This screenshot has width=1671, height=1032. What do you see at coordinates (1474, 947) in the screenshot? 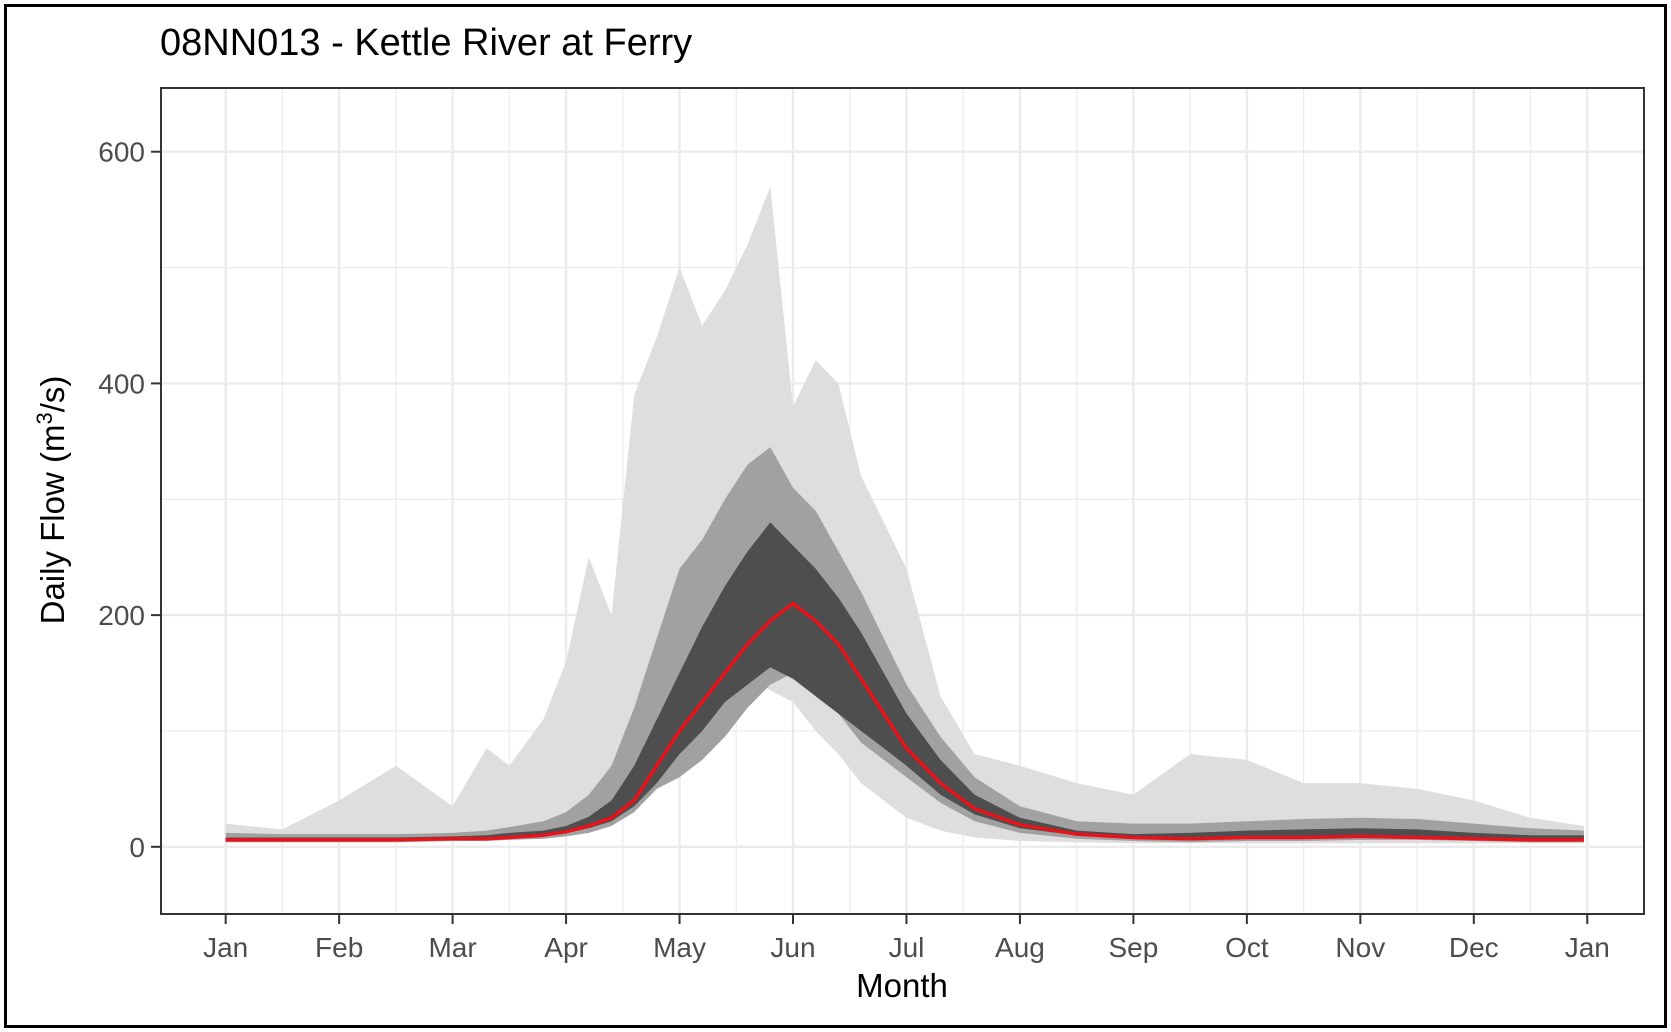
I see `x-tick-label: Dec` at bounding box center [1474, 947].